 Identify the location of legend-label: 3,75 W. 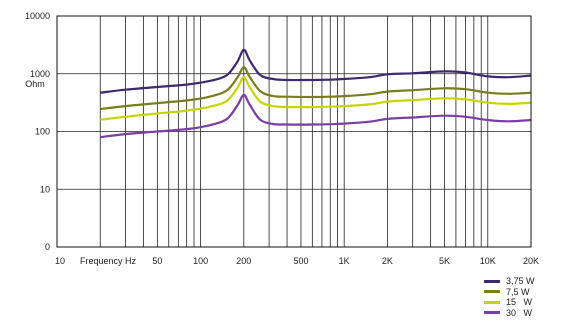
(520, 281).